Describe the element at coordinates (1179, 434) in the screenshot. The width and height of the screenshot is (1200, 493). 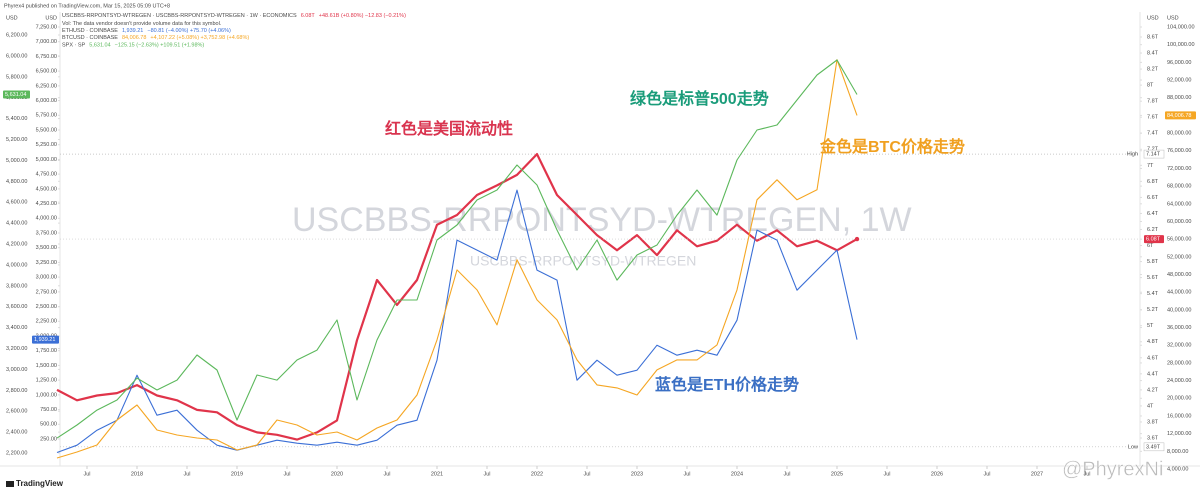
I see `y-tick-label: 12,000.00` at that location.